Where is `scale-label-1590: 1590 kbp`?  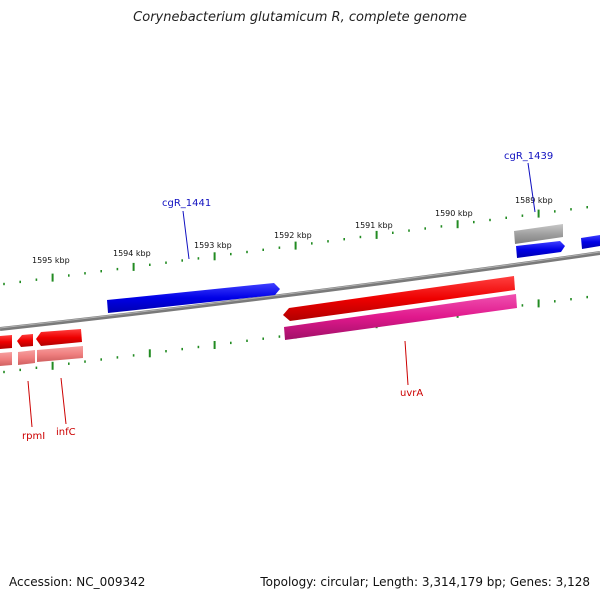
scale-label-1590: 1590 kbp is located at coordinates (454, 213).